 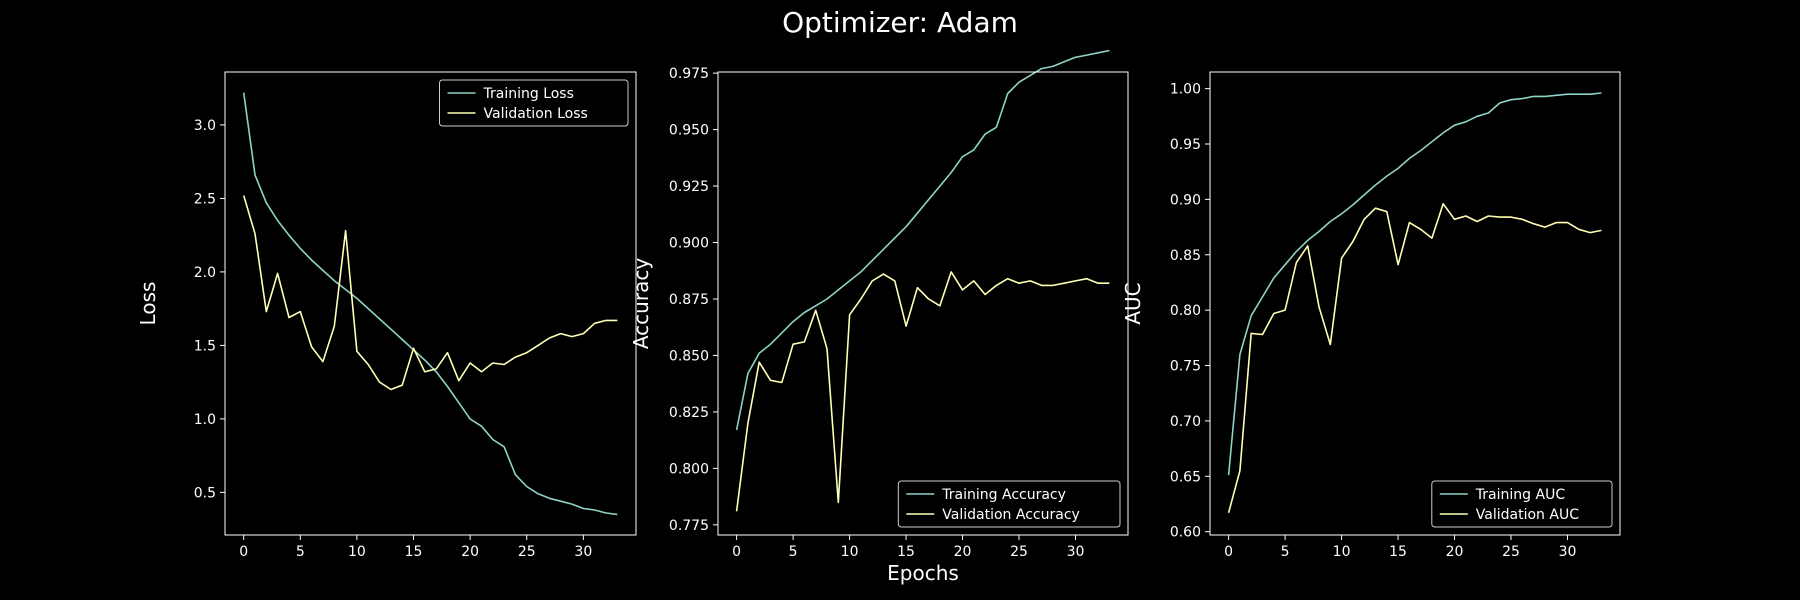 What do you see at coordinates (689, 131) in the screenshot?
I see `accuracy-ytick-label: 0.950` at bounding box center [689, 131].